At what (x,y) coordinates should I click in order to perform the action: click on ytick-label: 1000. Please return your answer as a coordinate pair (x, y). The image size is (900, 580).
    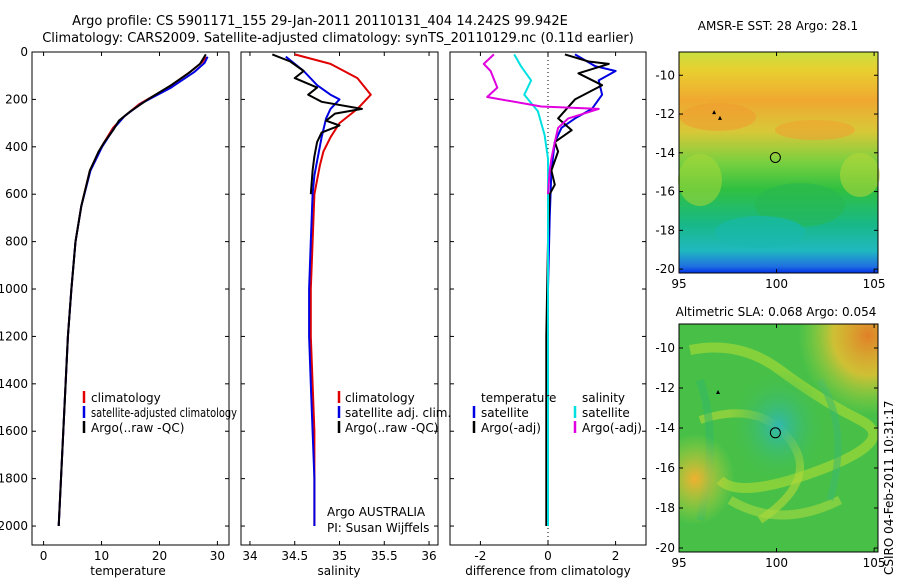
    Looking at the image, I should click on (14, 289).